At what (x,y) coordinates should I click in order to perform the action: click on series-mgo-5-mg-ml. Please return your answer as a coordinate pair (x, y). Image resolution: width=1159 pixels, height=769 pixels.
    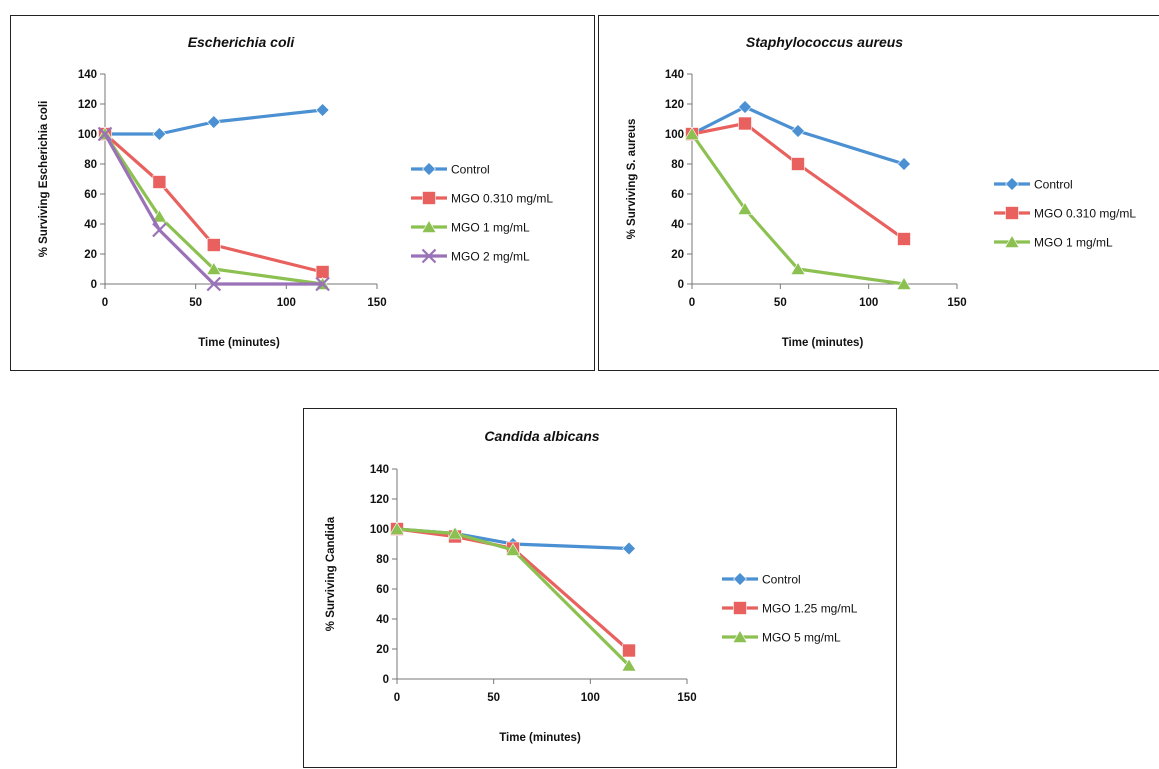
    Looking at the image, I should click on (513, 596).